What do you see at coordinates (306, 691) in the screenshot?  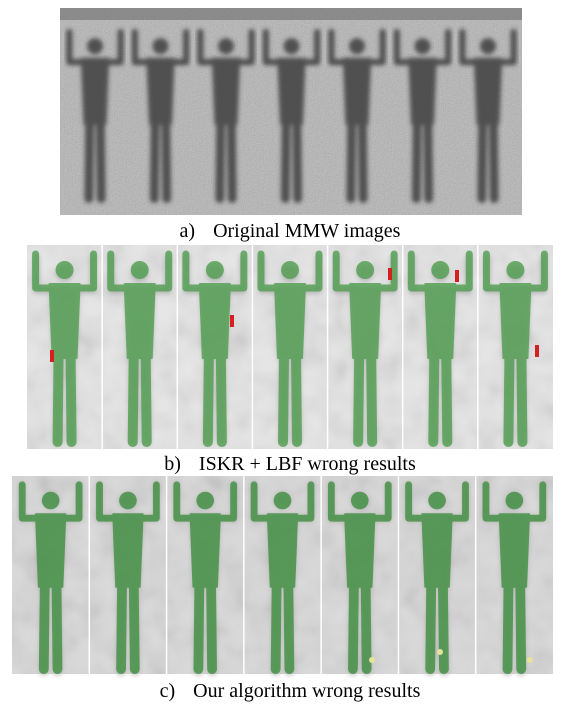 I see `caption-text: Our algorithm wrong results` at bounding box center [306, 691].